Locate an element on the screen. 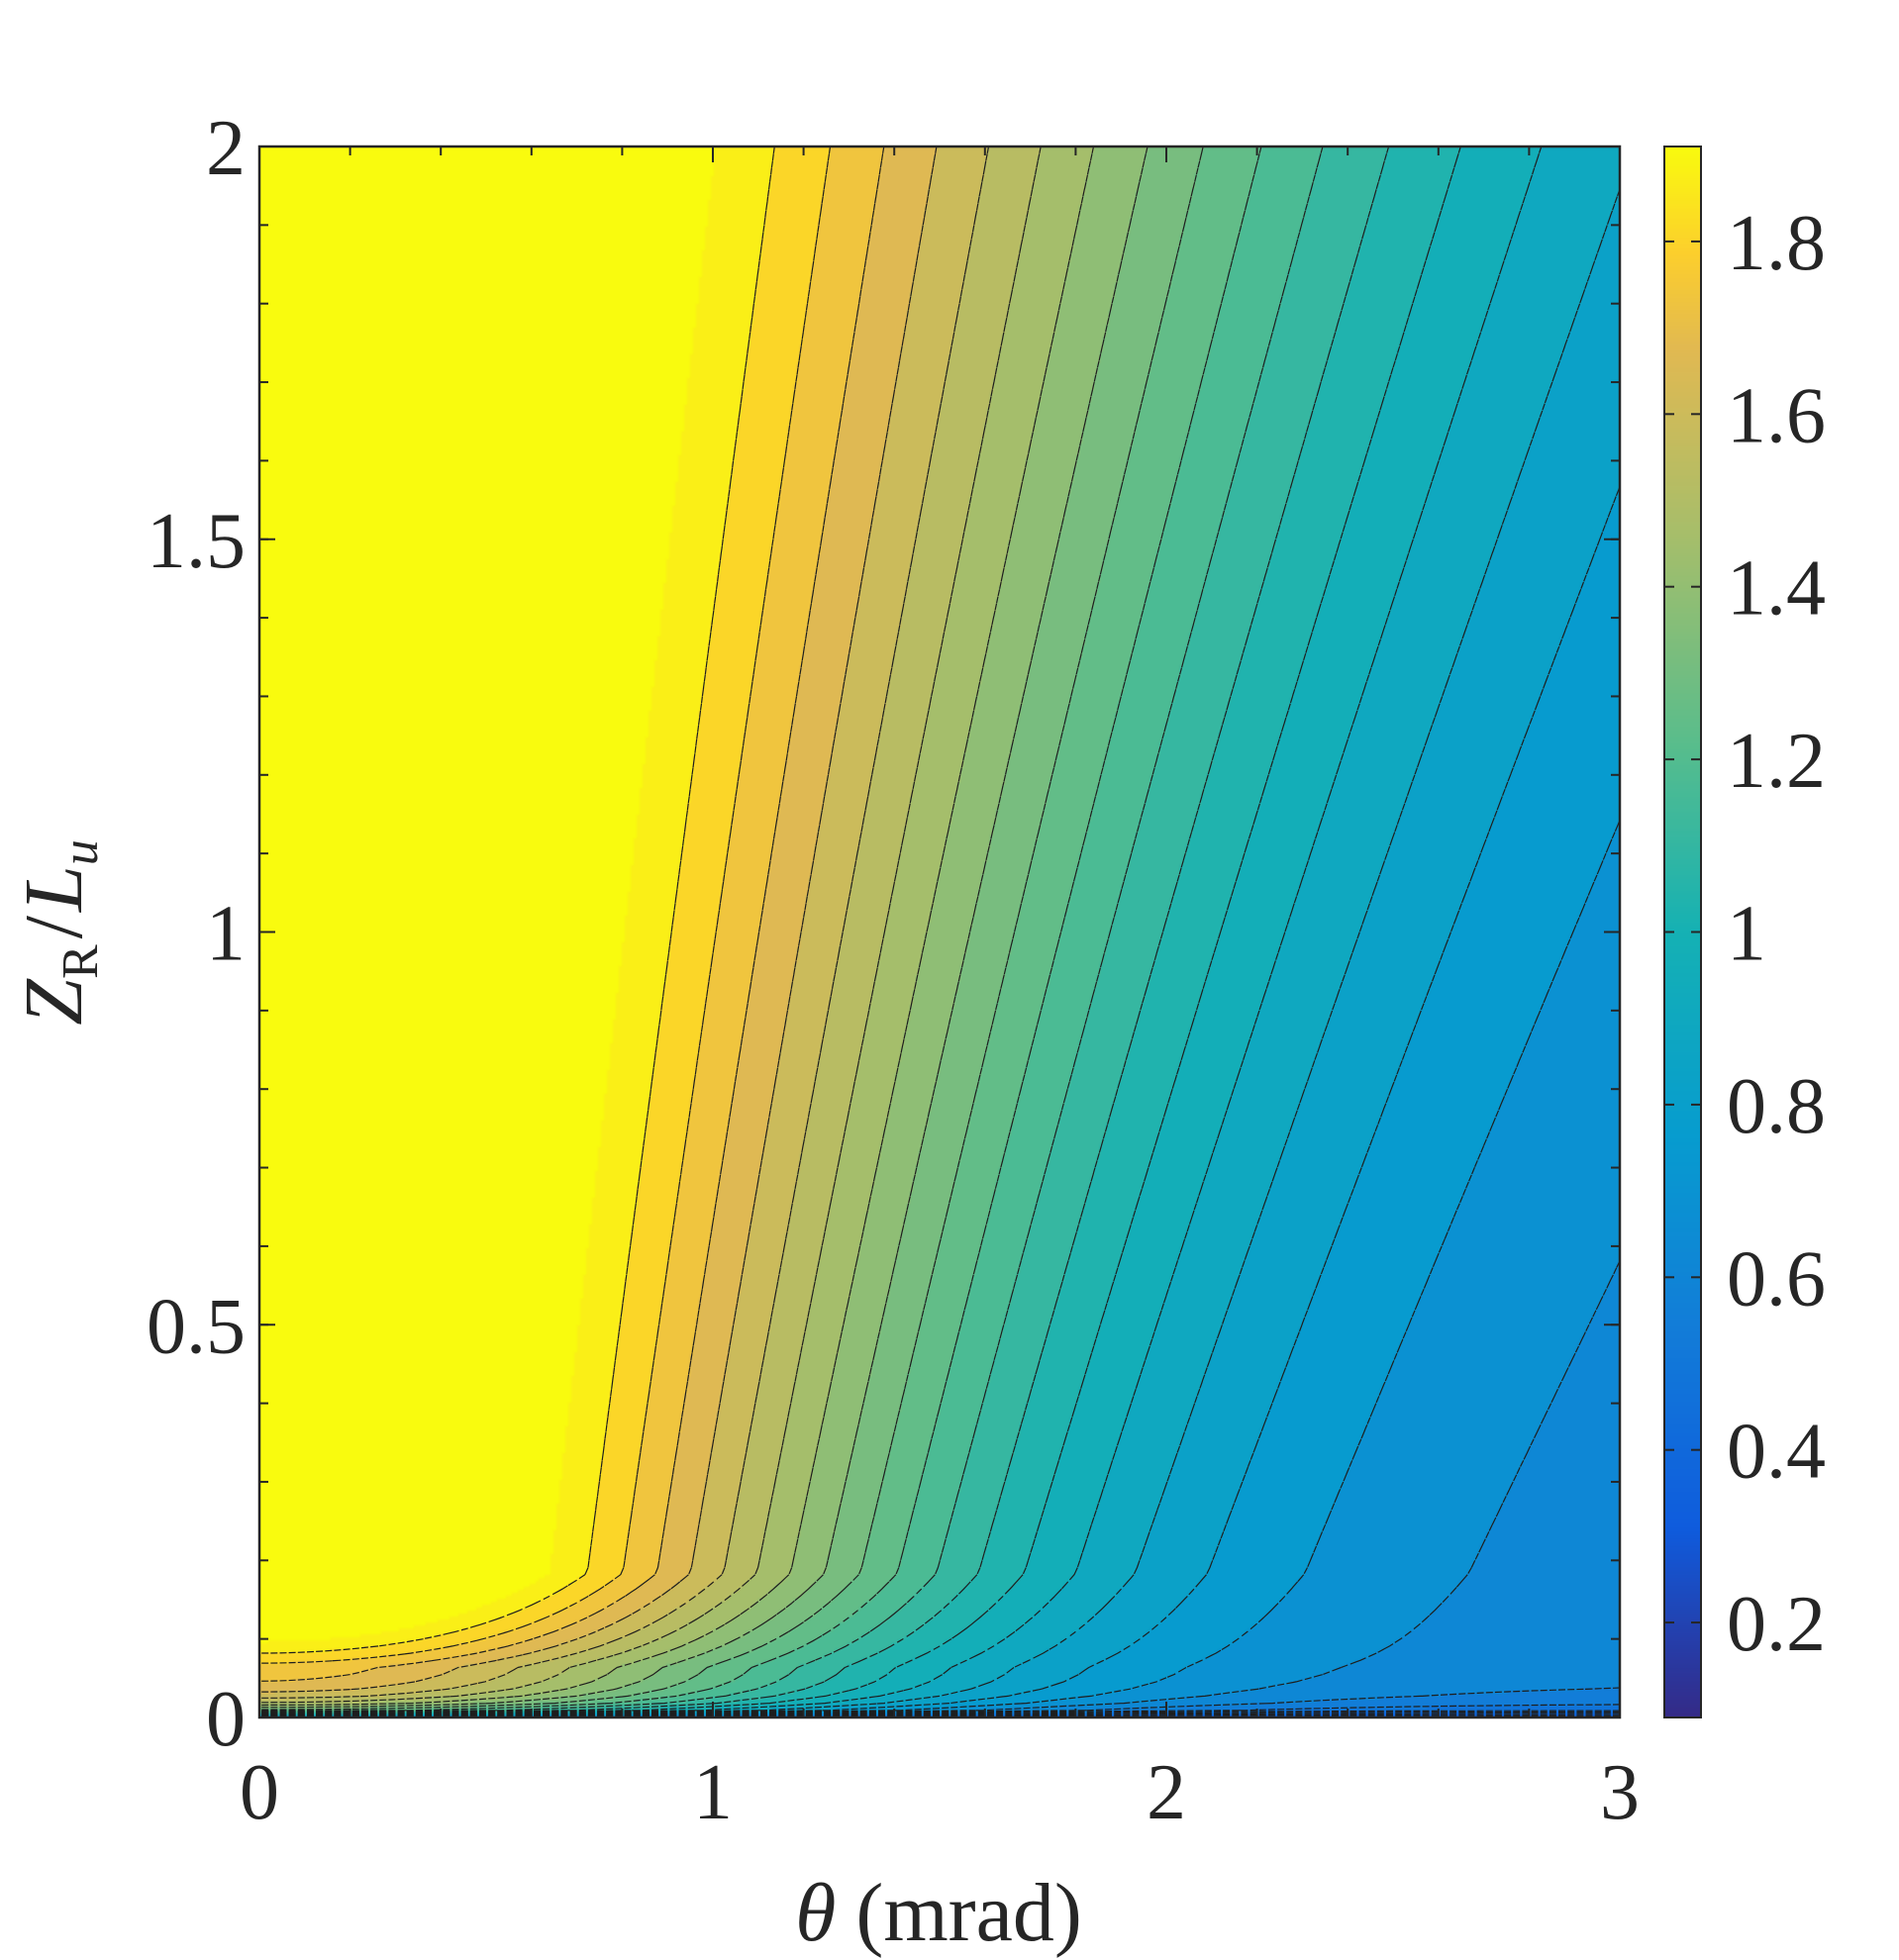  colorbar: 0.2 0.4 0.6 0.8 1 1.2 1.4 1.6 1.8 is located at coordinates (1744, 932).